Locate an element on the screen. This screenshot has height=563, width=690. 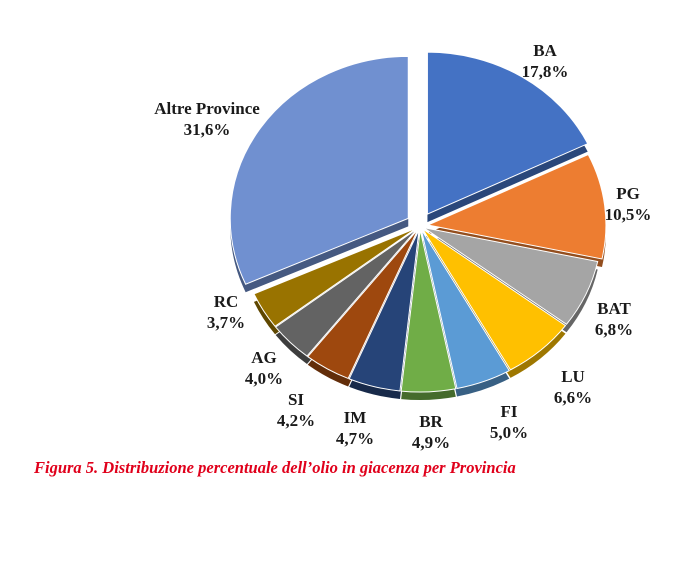
pie-slice-si is located at coordinates (363, 304).